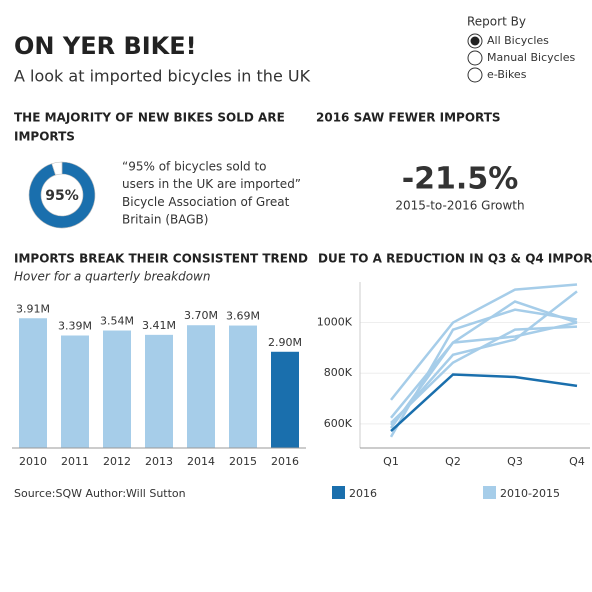 The image size is (592, 592). What do you see at coordinates (149, 118) in the screenshot?
I see `panel-title: THE MAJORITY OF NEW BIKES SOLD ARE` at bounding box center [149, 118].